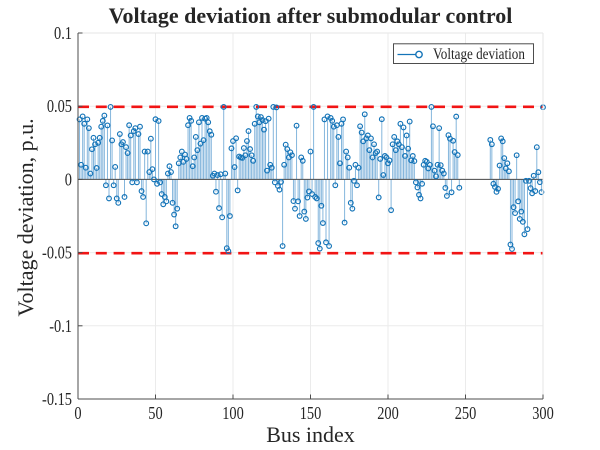 Image resolution: width=600 pixels, height=450 pixels. What do you see at coordinates (543, 412) in the screenshot?
I see `svg-text: 300` at bounding box center [543, 412].